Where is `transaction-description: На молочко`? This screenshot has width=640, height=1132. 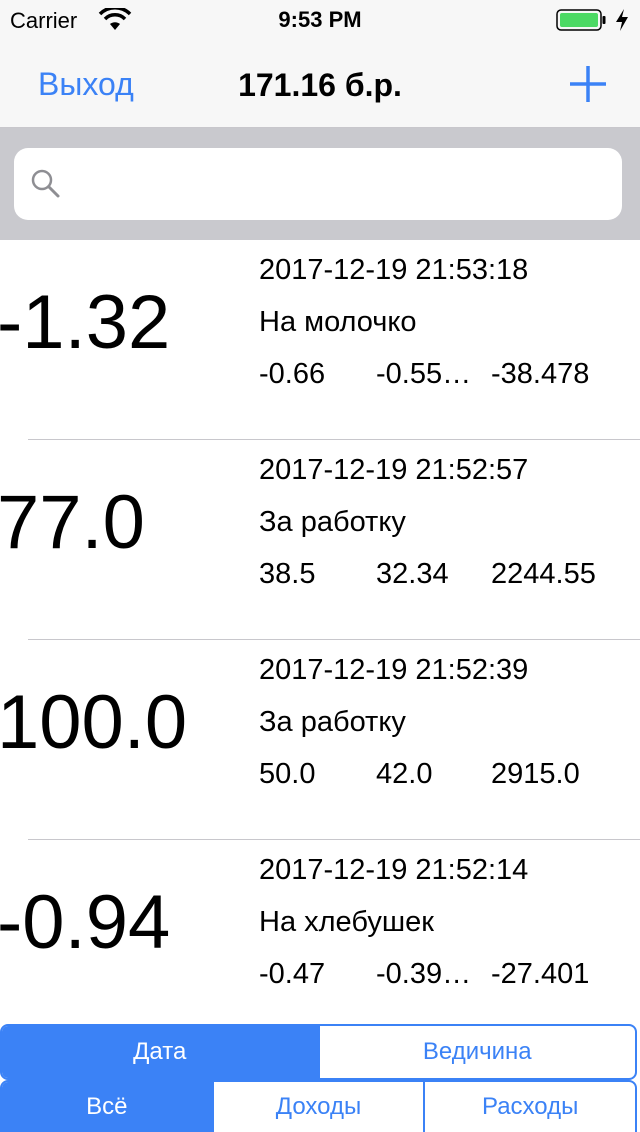
transaction-description: На молочко is located at coordinates (338, 322).